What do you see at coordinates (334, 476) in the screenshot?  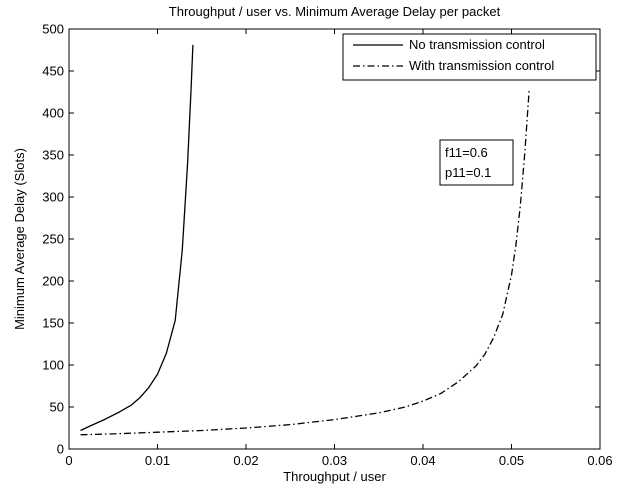 I see `x-axis-label: Throughput / user` at bounding box center [334, 476].